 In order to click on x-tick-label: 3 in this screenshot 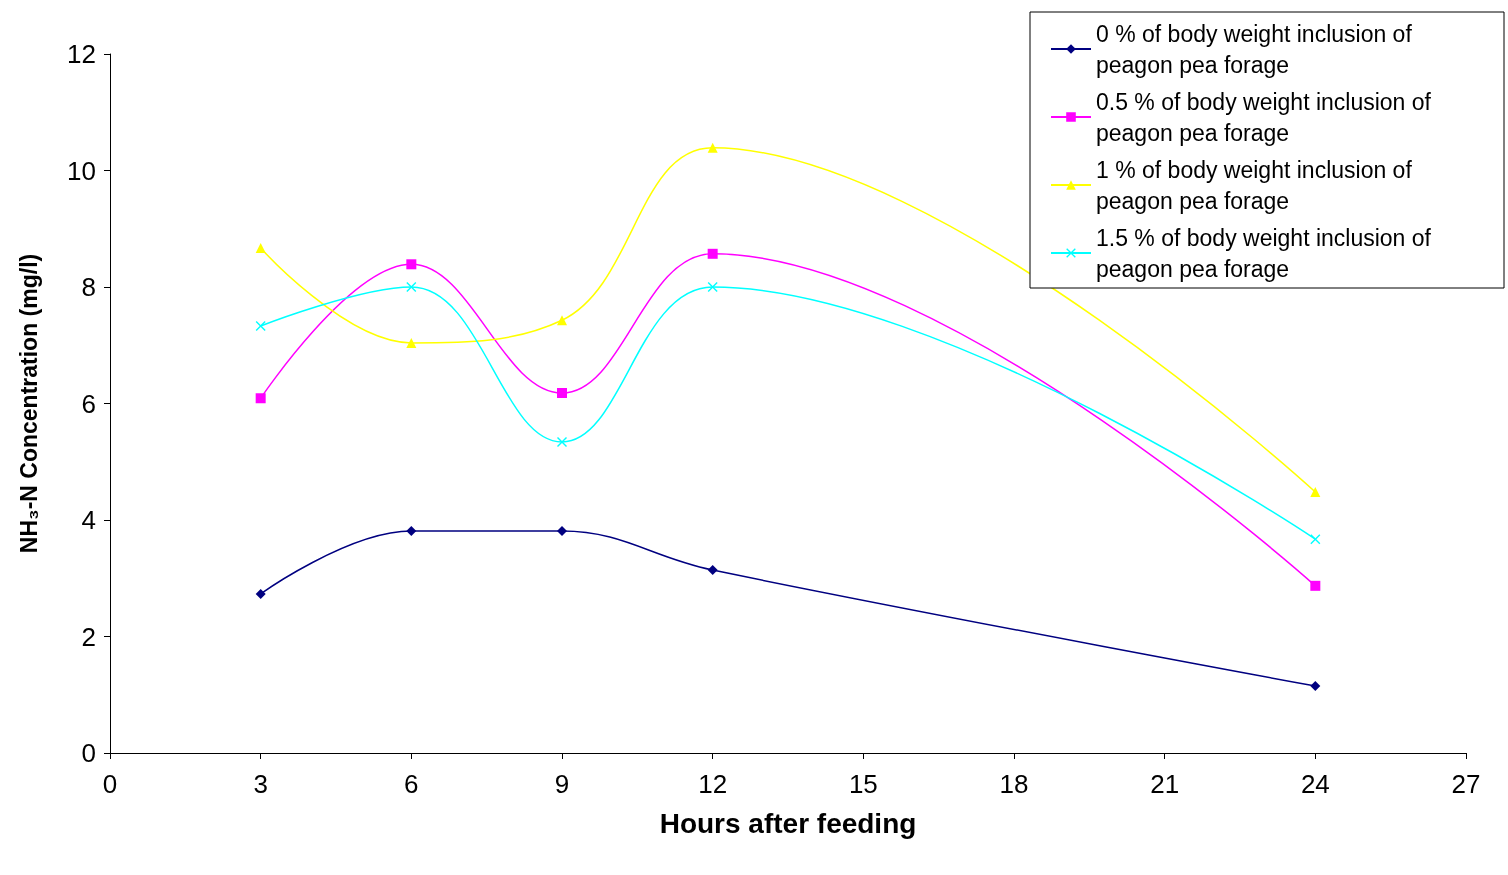, I will do `click(260, 784)`.